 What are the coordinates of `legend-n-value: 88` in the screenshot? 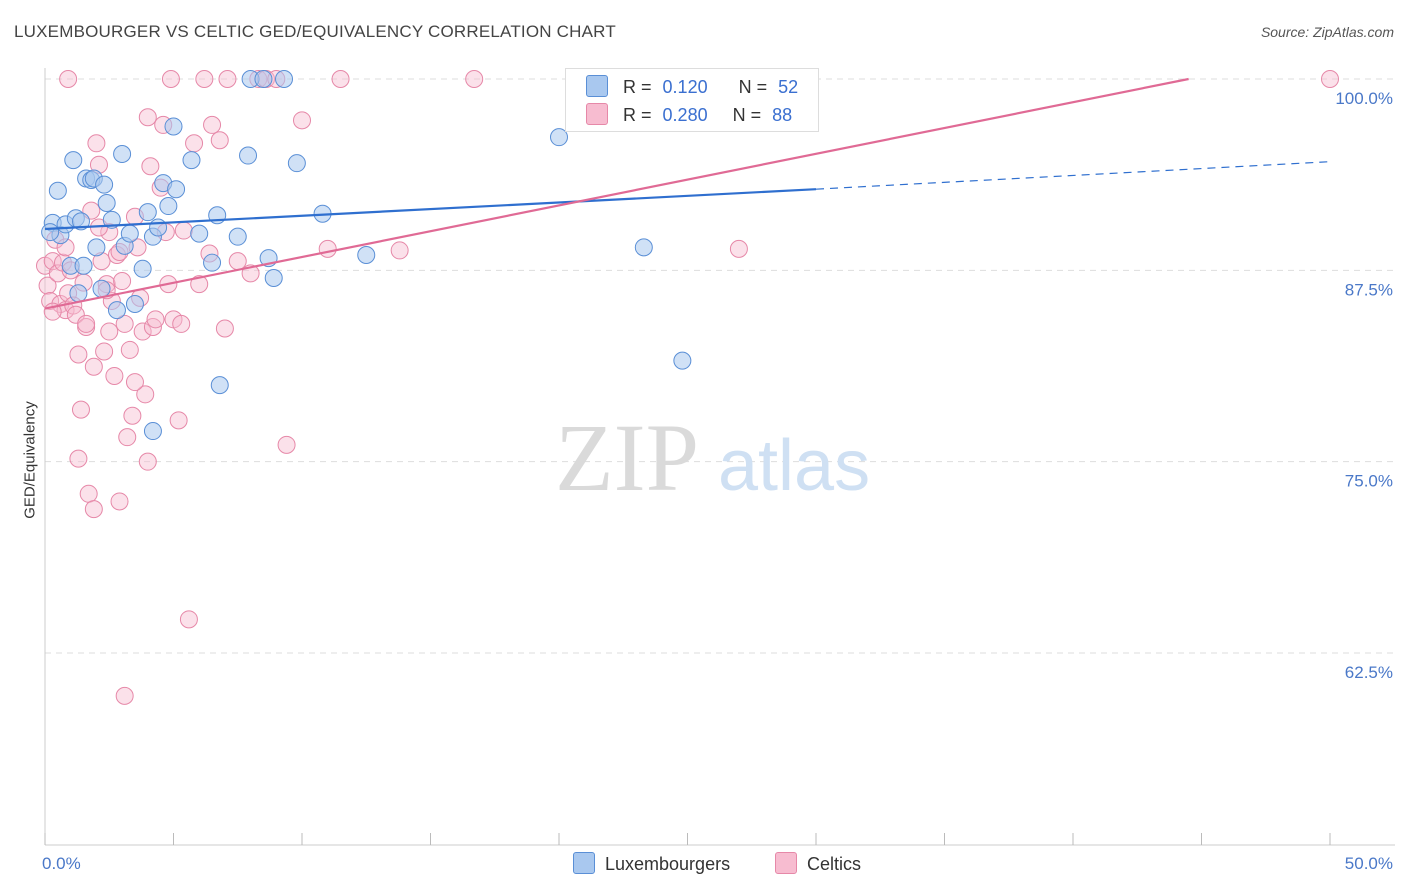 It's located at (782, 115).